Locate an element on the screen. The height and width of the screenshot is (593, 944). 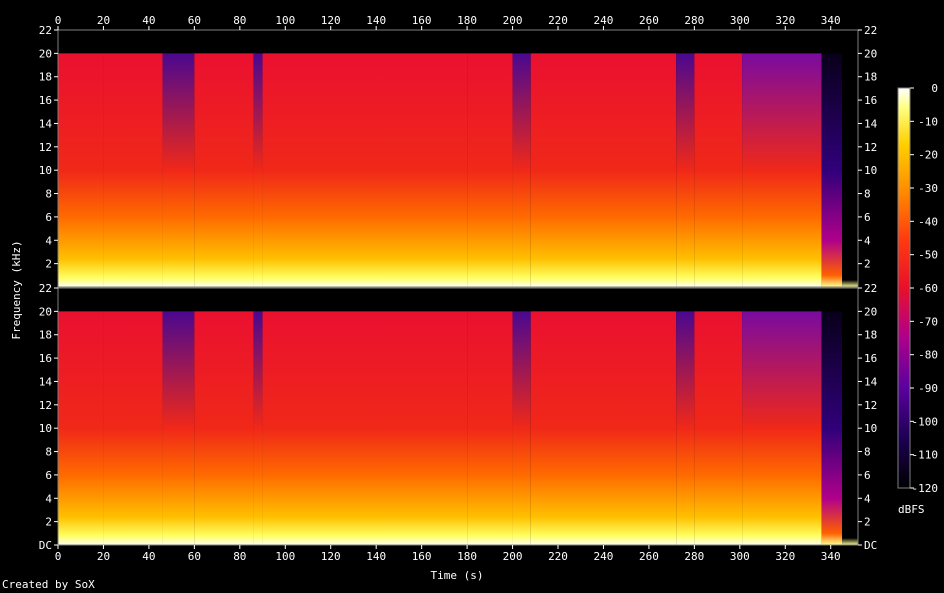
colorbar-tick-label: -10 is located at coordinates (928, 121).